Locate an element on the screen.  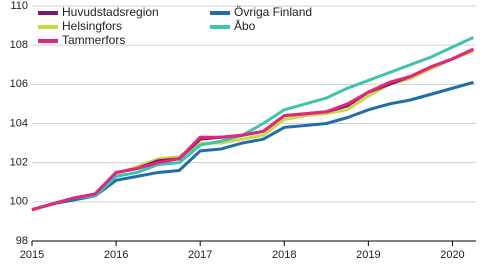
x-tick-label: 2015 is located at coordinates (32, 255).